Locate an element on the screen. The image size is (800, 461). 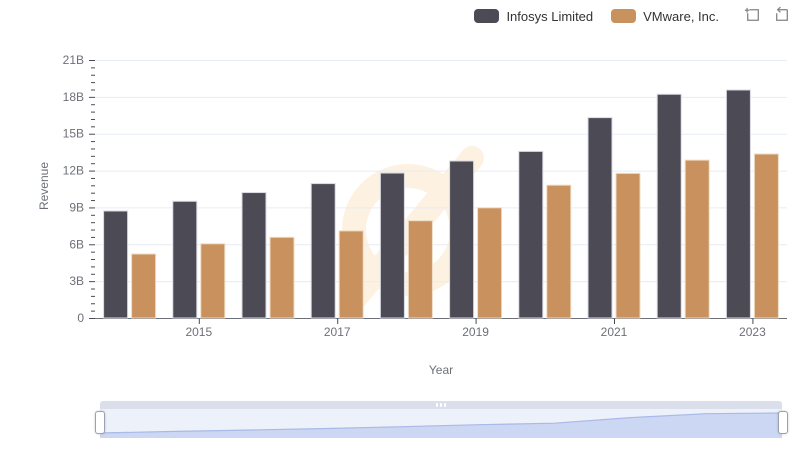
bar-vmware-2014 is located at coordinates (144, 286).